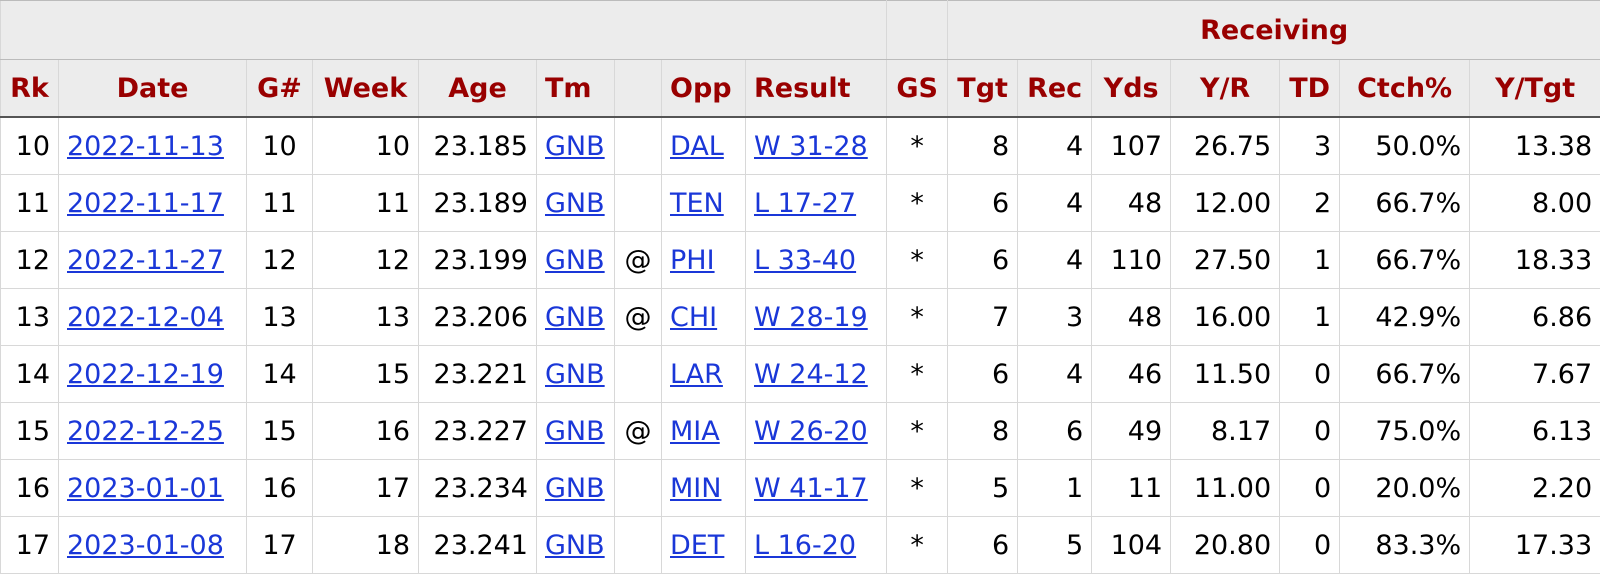 The image size is (1600, 588). What do you see at coordinates (29, 88) in the screenshot?
I see `col-header-rk: Rk` at bounding box center [29, 88].